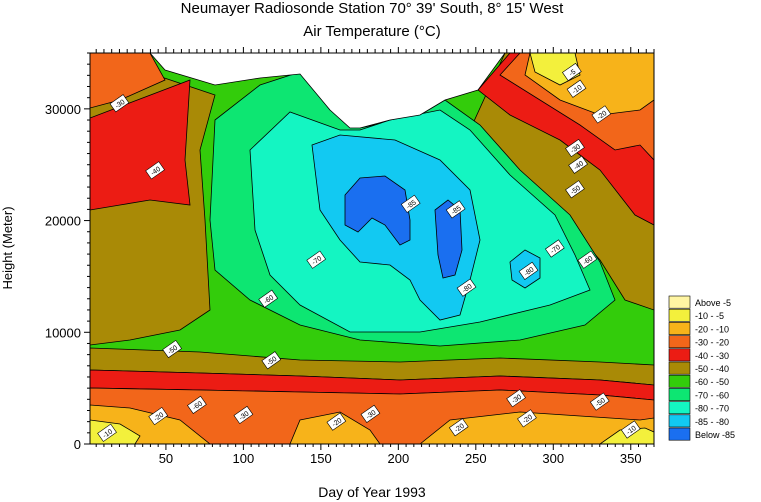  What do you see at coordinates (715, 435) in the screenshot?
I see `legend-label: Below -85` at bounding box center [715, 435].